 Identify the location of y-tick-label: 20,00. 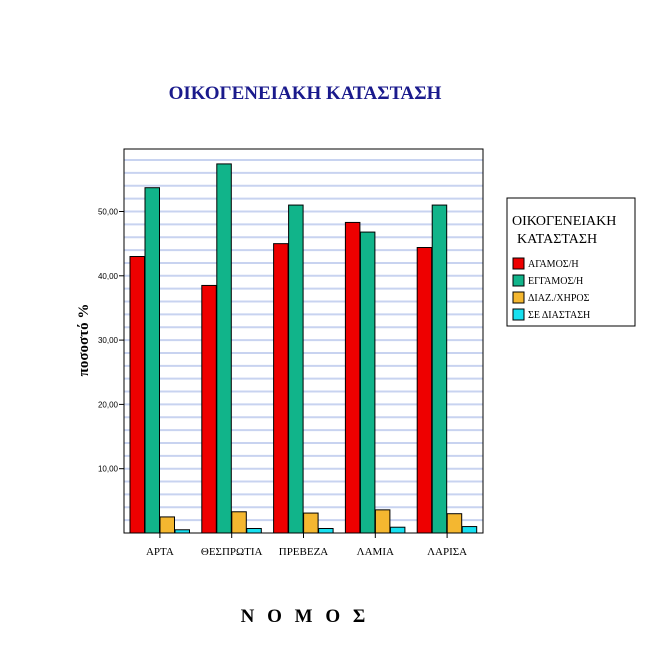
(108, 404).